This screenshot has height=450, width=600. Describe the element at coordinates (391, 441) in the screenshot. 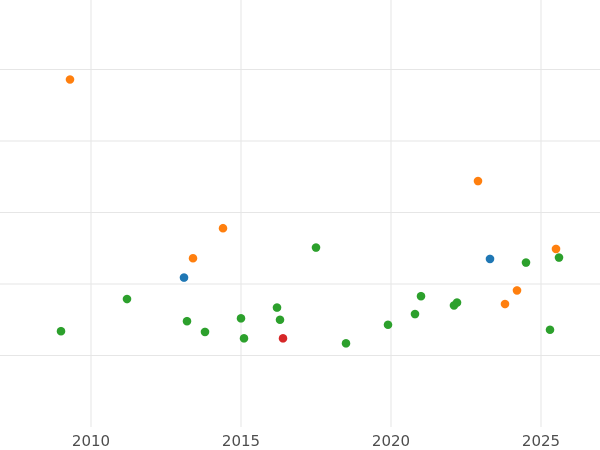

I see `x-tick-label: 2020` at that location.